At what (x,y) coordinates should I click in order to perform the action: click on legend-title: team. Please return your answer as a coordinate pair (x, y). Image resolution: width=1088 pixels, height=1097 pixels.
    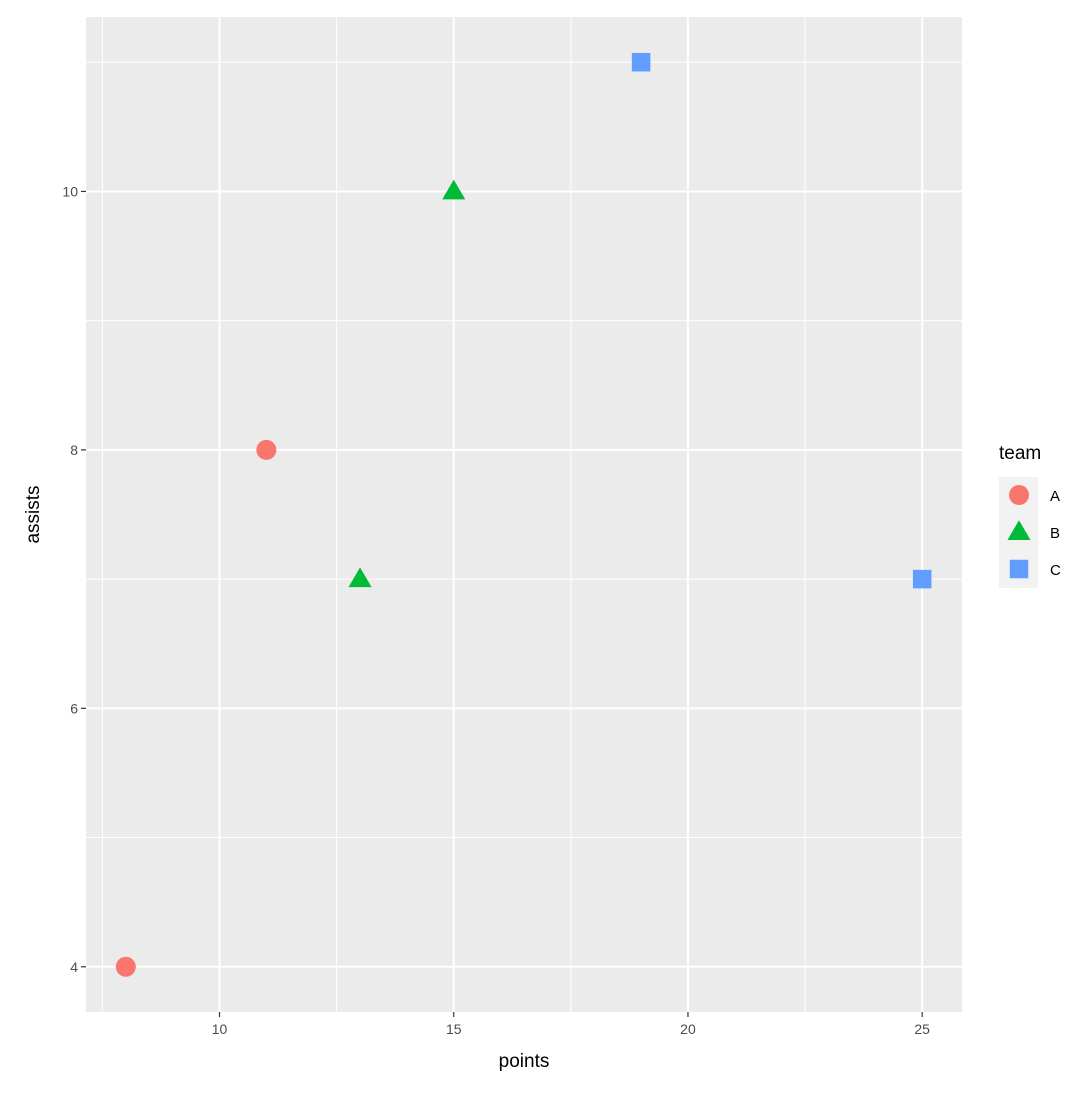
    Looking at the image, I should click on (1020, 453).